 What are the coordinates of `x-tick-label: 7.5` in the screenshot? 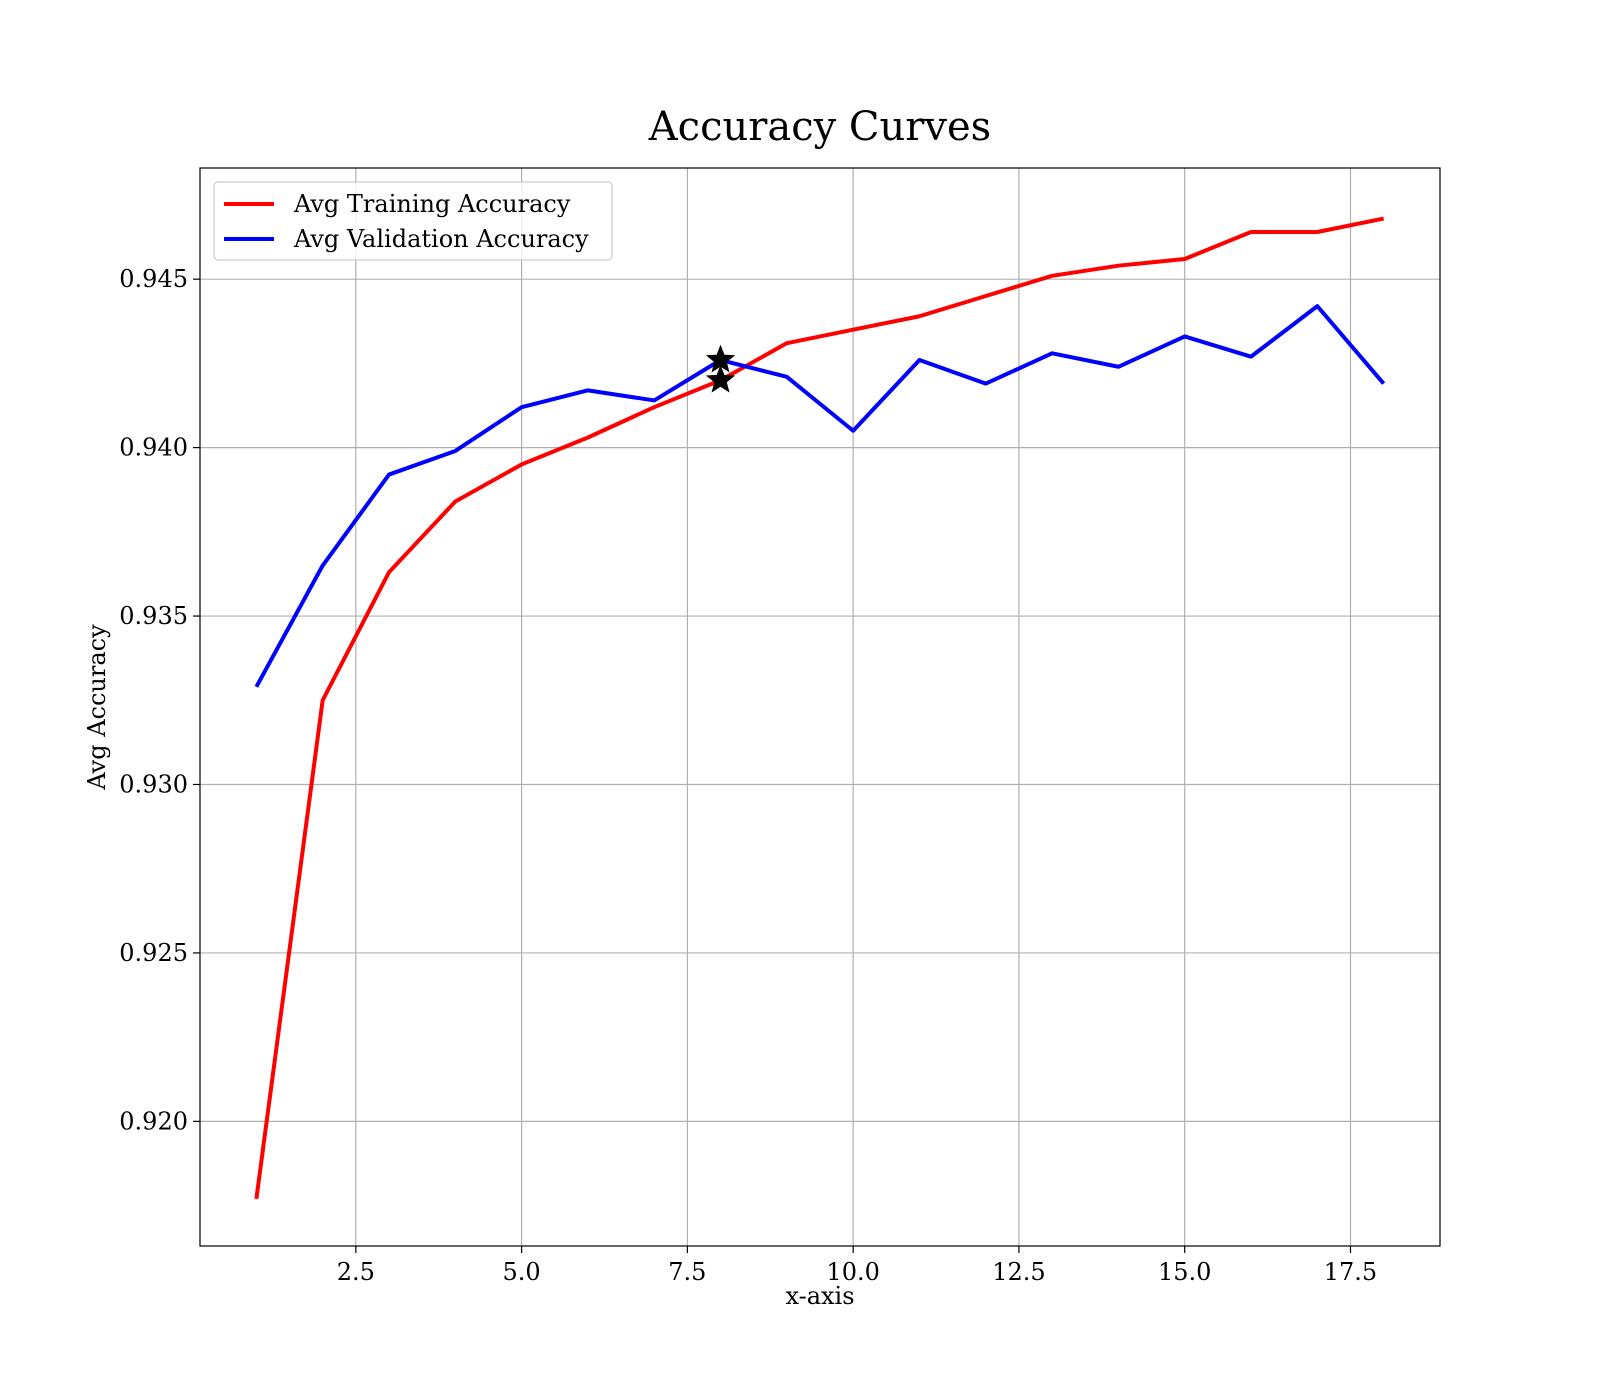 It's located at (687, 1272).